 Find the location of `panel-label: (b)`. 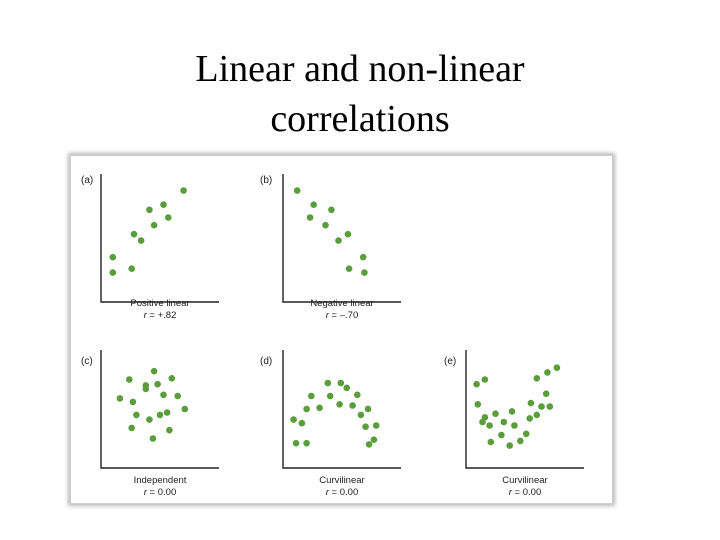

panel-label: (b) is located at coordinates (266, 180).